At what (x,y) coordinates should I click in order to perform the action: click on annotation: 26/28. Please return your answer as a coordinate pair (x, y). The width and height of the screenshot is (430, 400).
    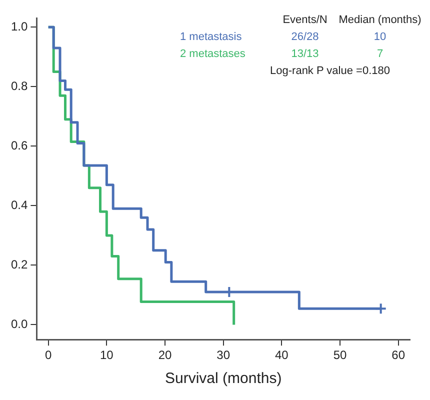
    Looking at the image, I should click on (305, 37).